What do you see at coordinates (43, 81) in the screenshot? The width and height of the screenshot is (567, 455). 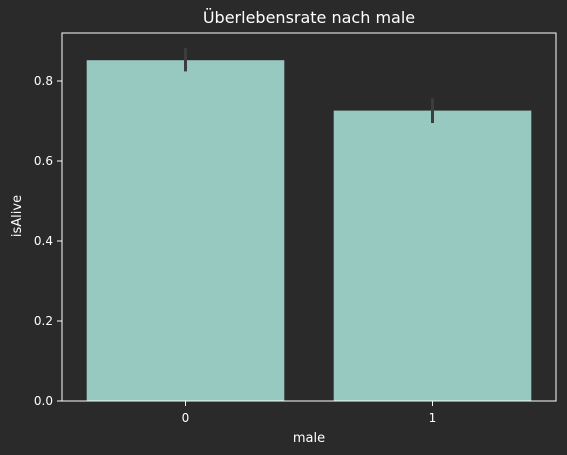 I see `y-tick-label: 0.8` at bounding box center [43, 81].